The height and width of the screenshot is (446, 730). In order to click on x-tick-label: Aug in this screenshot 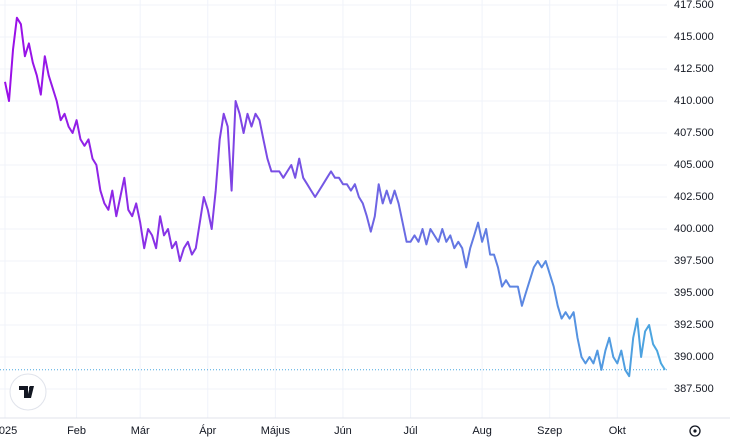, I will do `click(482, 431)`.